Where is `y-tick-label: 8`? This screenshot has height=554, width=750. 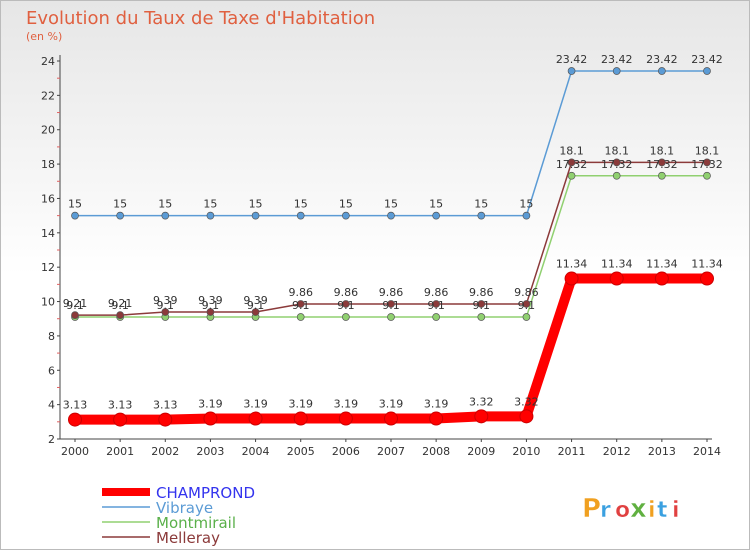
y-tick-label: 8 is located at coordinates (51, 336).